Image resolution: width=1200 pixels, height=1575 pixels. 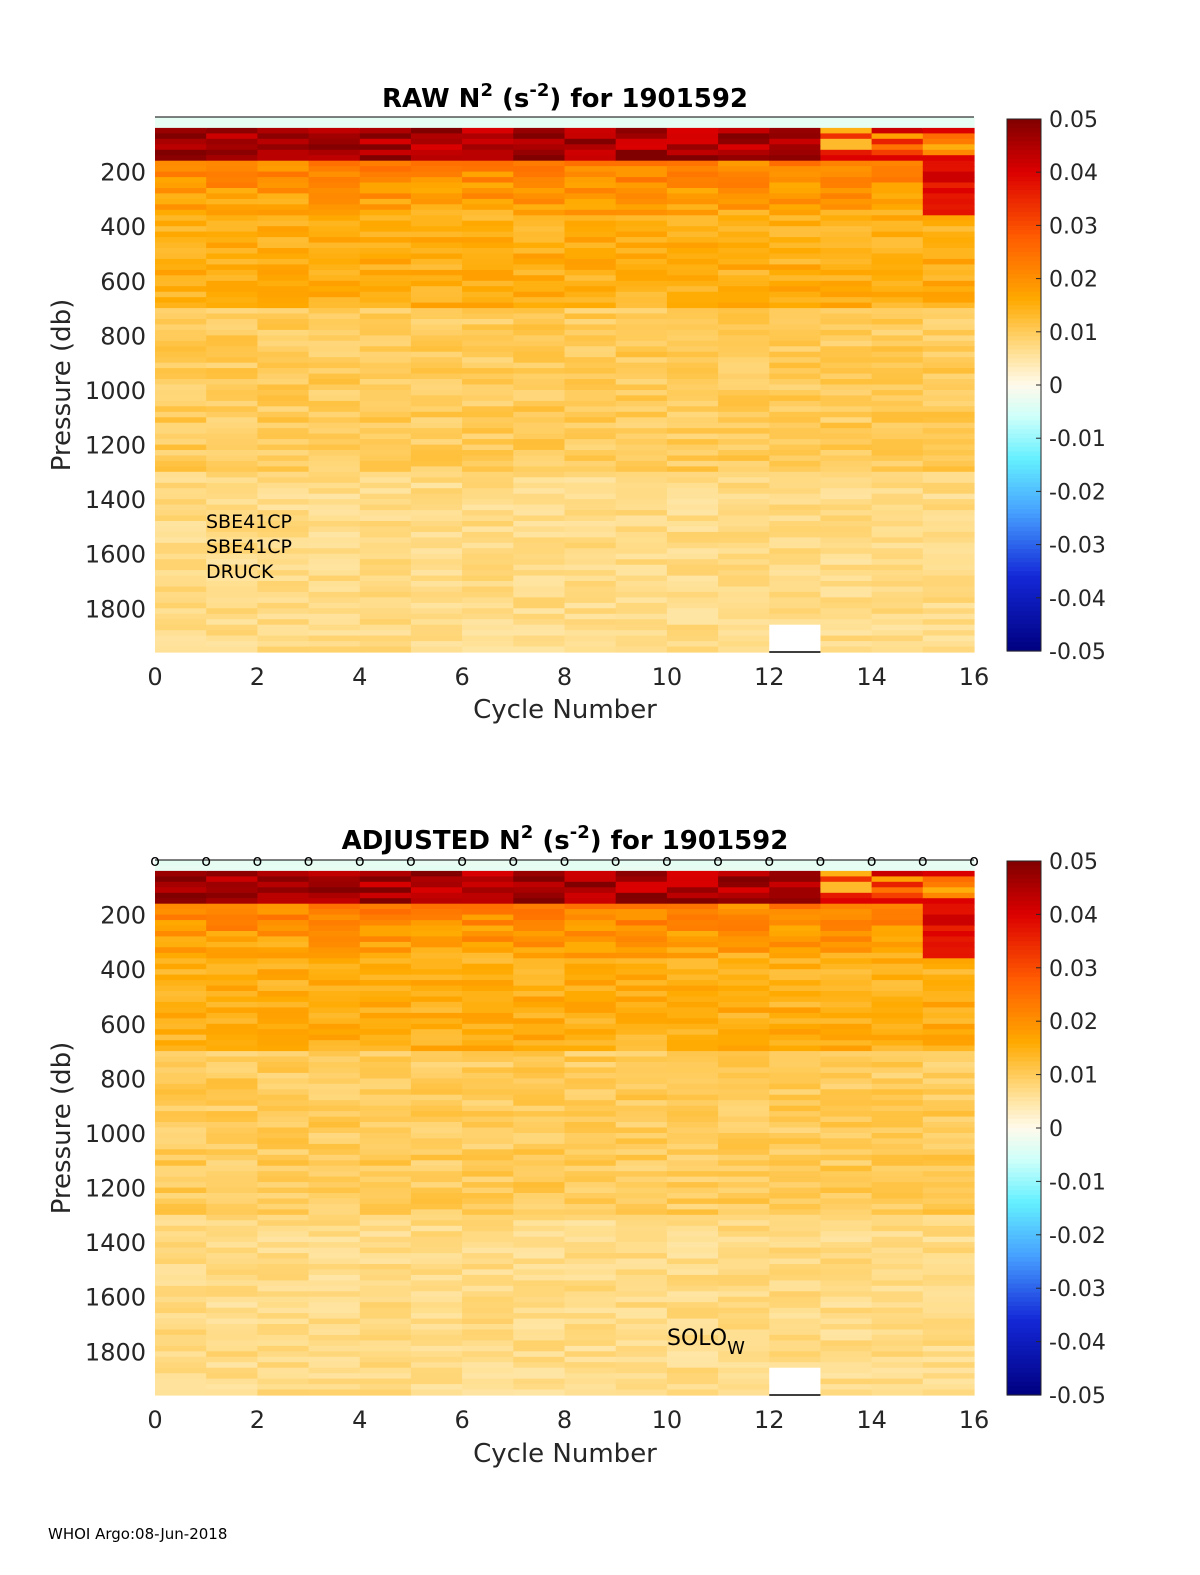 I want to click on adjusted-x-axis-label: Cycle Number, so click(x=565, y=1454).